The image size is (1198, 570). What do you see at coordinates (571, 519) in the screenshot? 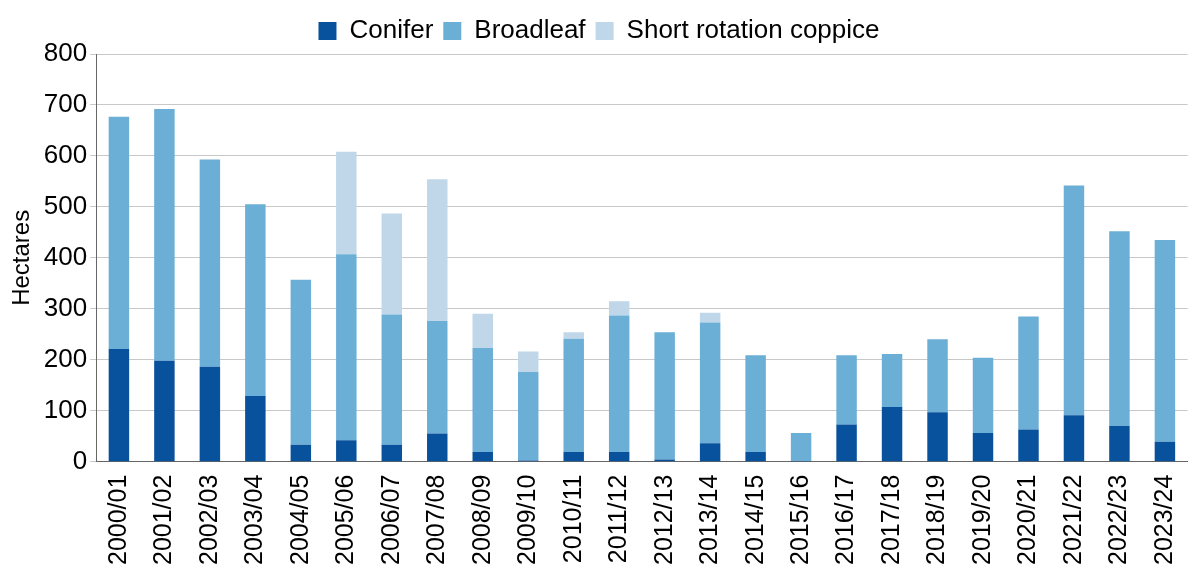
I see `x-tick-label: 2010/11` at bounding box center [571, 519].